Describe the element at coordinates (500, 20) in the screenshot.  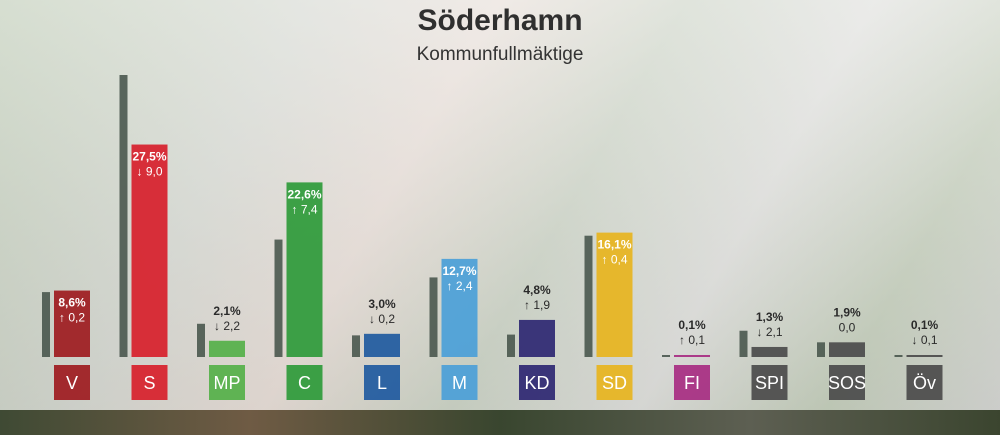
I see `chart-title: Söderhamn` at that location.